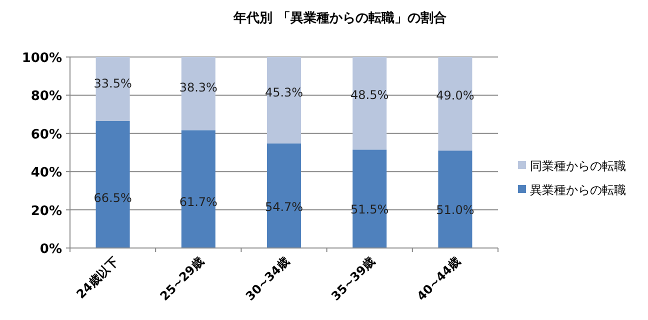 This screenshot has height=320, width=648. I want to click on y-tick-label: 60%, so click(46, 134).